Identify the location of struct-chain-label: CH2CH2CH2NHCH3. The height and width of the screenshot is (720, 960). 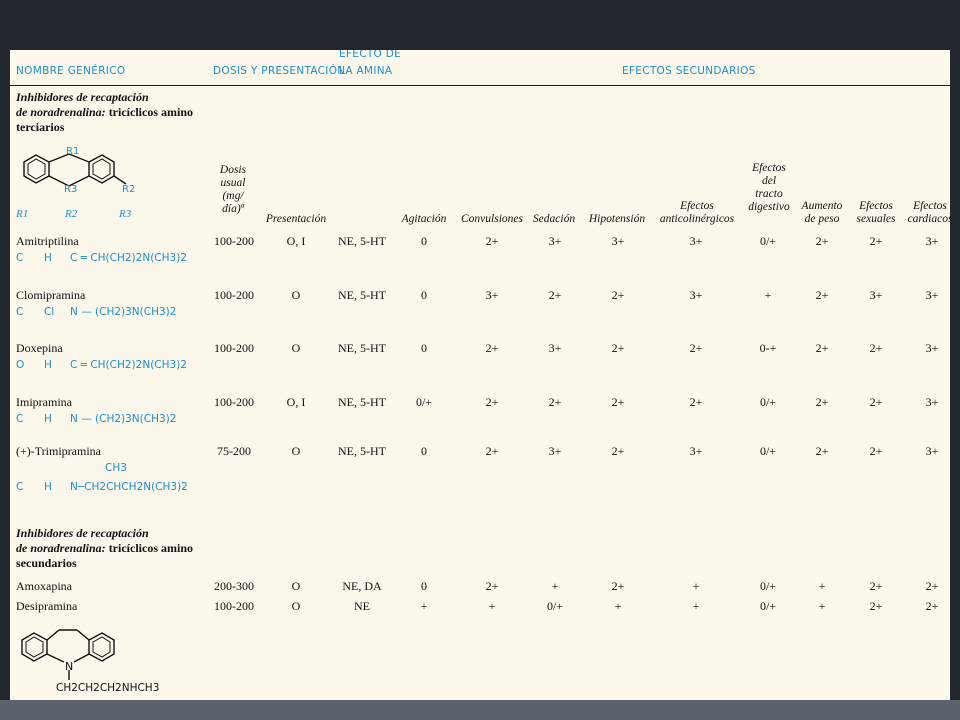
(108, 688).